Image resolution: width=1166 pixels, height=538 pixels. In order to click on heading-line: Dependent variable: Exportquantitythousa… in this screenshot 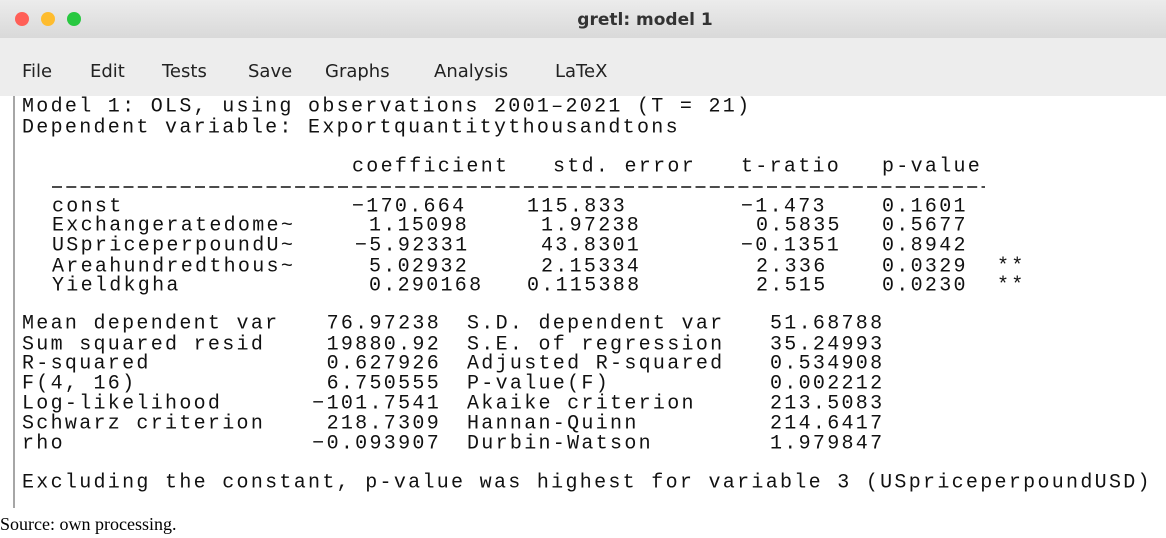, I will do `click(351, 127)`.